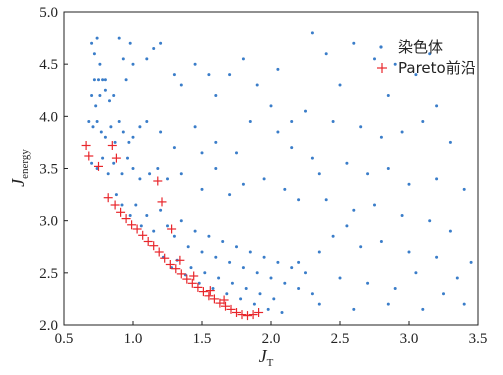 The image size is (503, 375). I want to click on x-tick-label: 1.5, so click(202, 339).